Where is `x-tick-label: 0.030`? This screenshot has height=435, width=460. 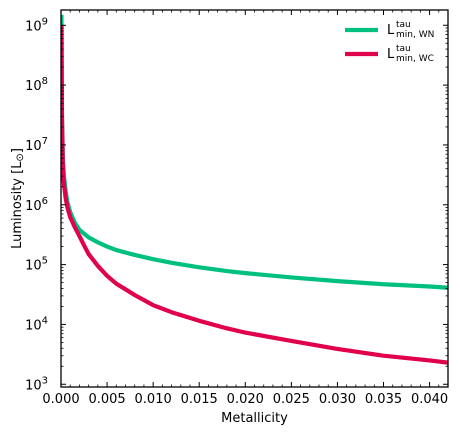
x-tick-label: 0.030 is located at coordinates (337, 399).